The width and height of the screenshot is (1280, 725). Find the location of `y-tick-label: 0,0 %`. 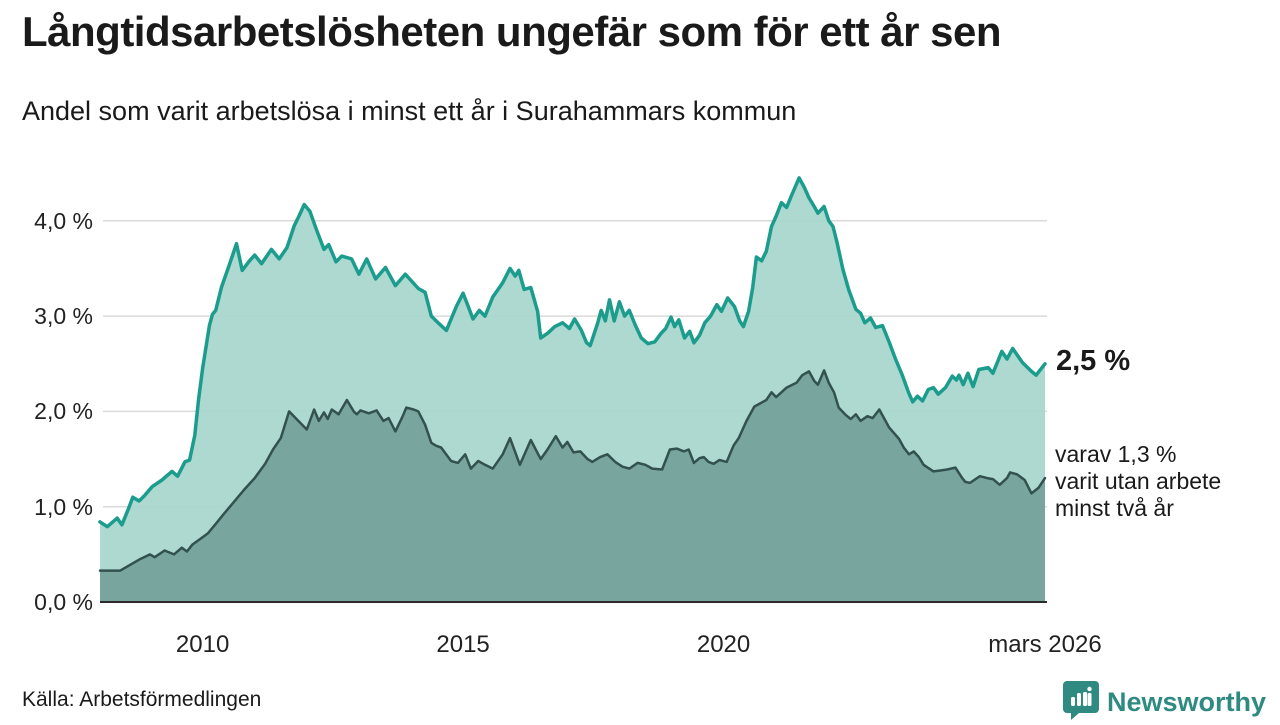

y-tick-label: 0,0 % is located at coordinates (63, 602).